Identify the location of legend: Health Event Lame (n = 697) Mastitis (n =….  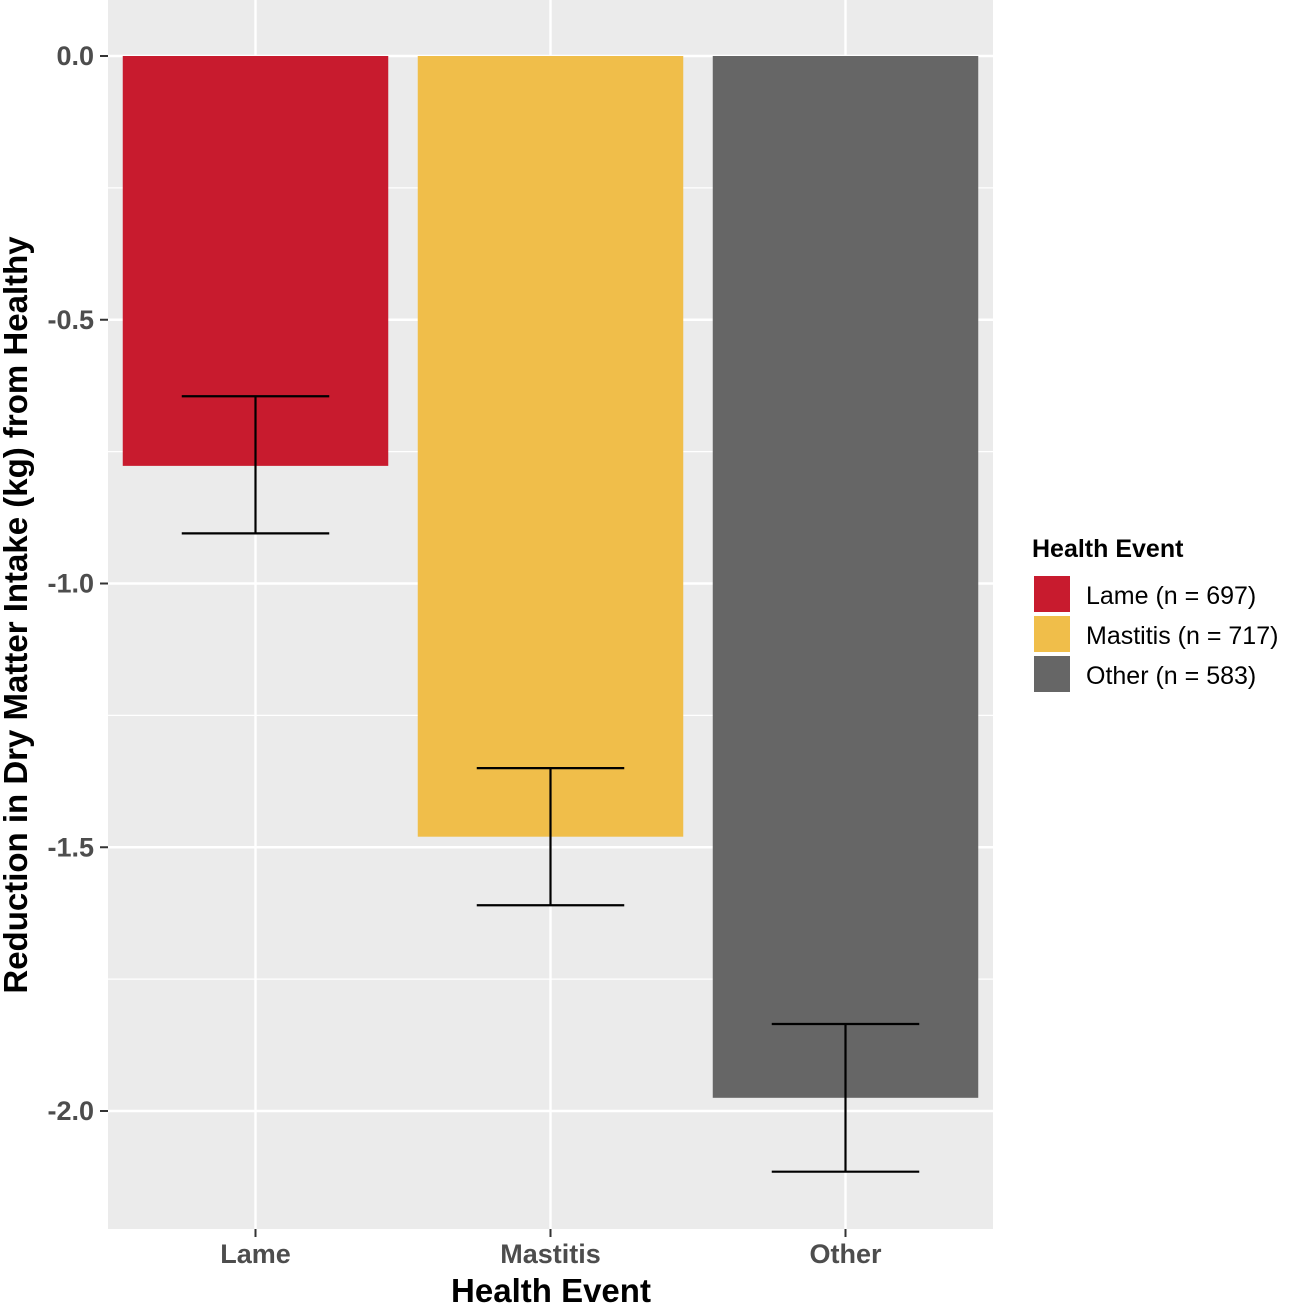
(1155, 613).